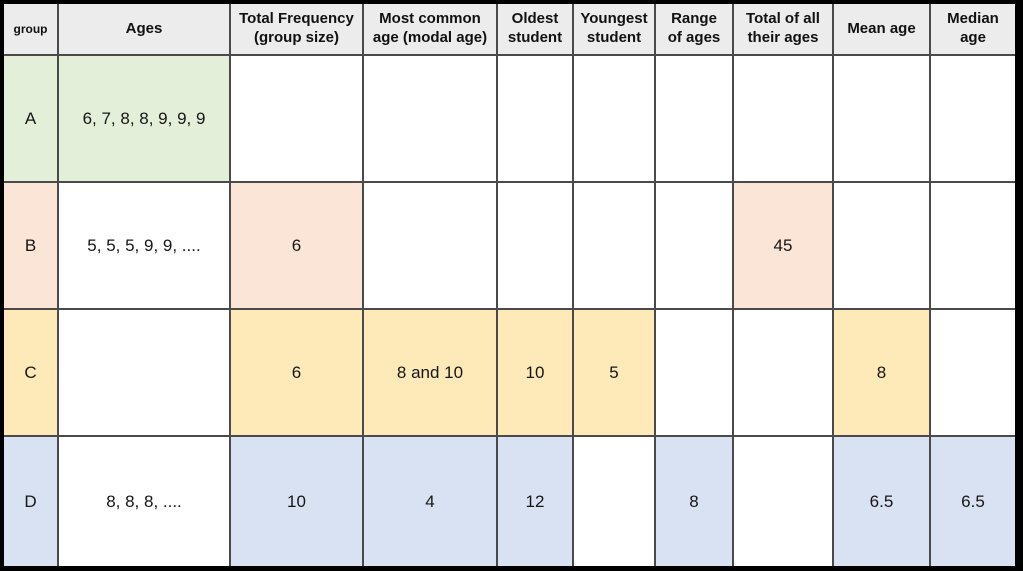  I want to click on cell-group: D, so click(31, 501).